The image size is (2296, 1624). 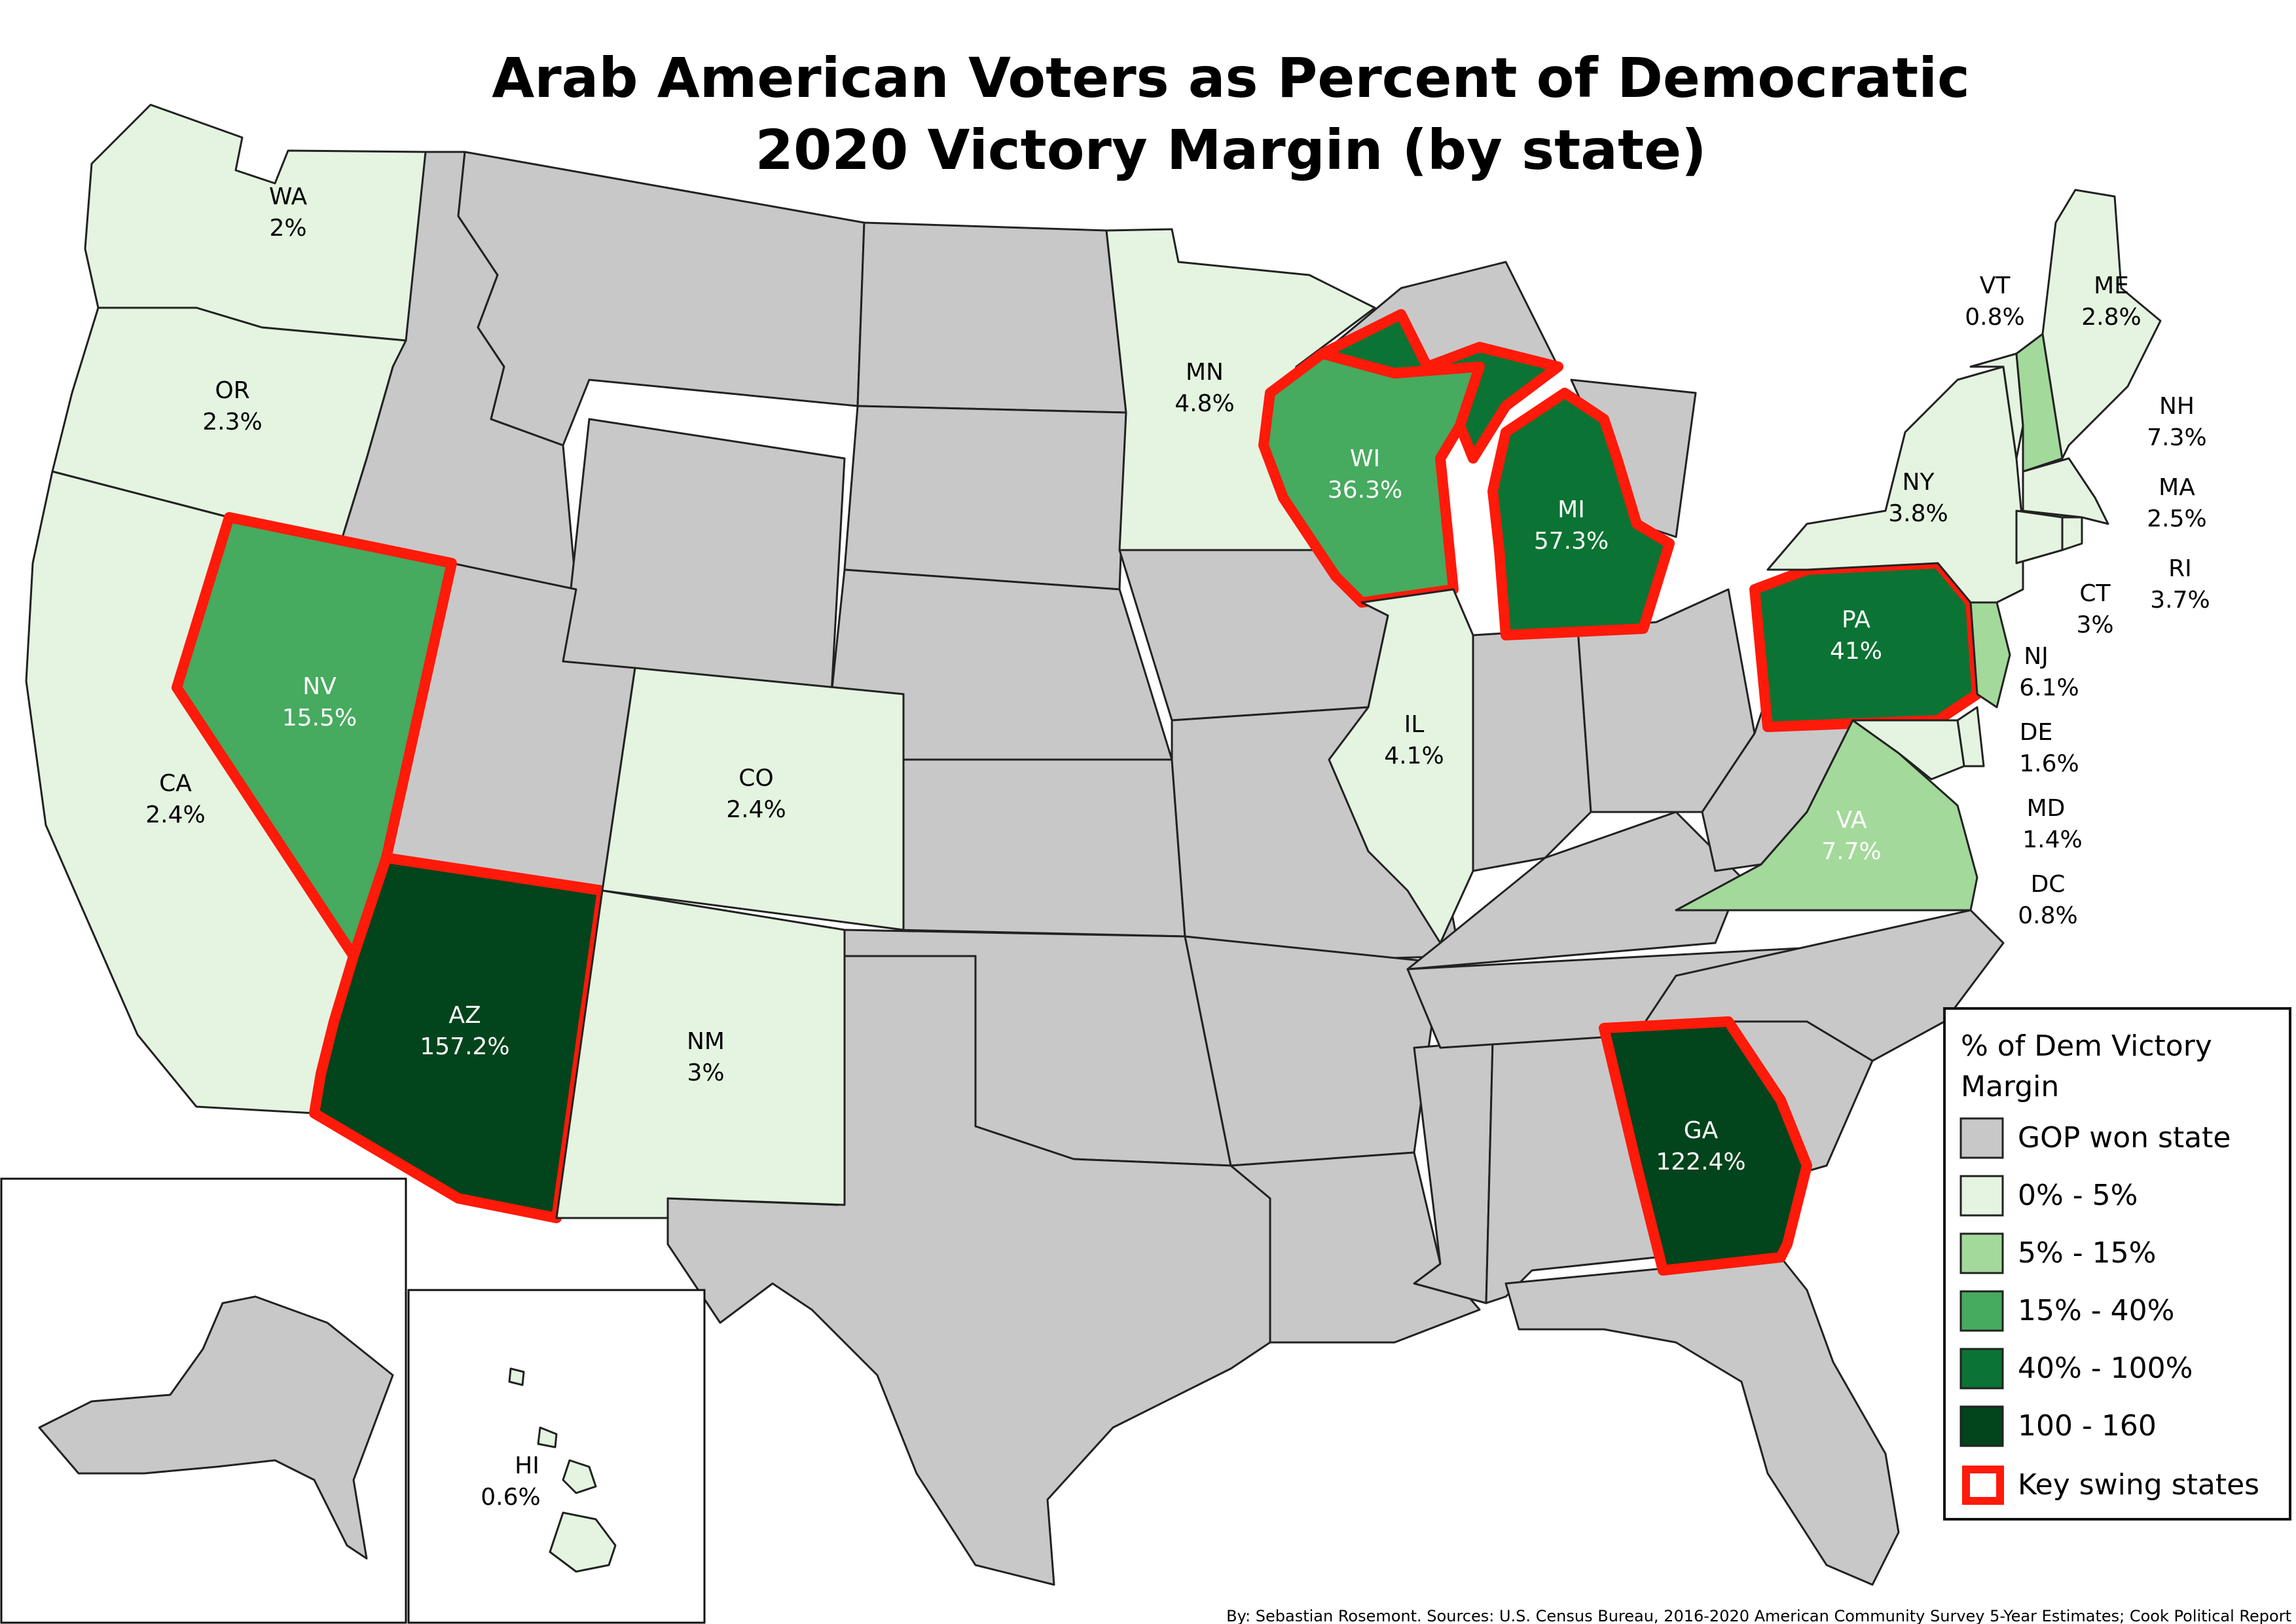 I want to click on label-ME-abbr: ME, so click(x=2111, y=285).